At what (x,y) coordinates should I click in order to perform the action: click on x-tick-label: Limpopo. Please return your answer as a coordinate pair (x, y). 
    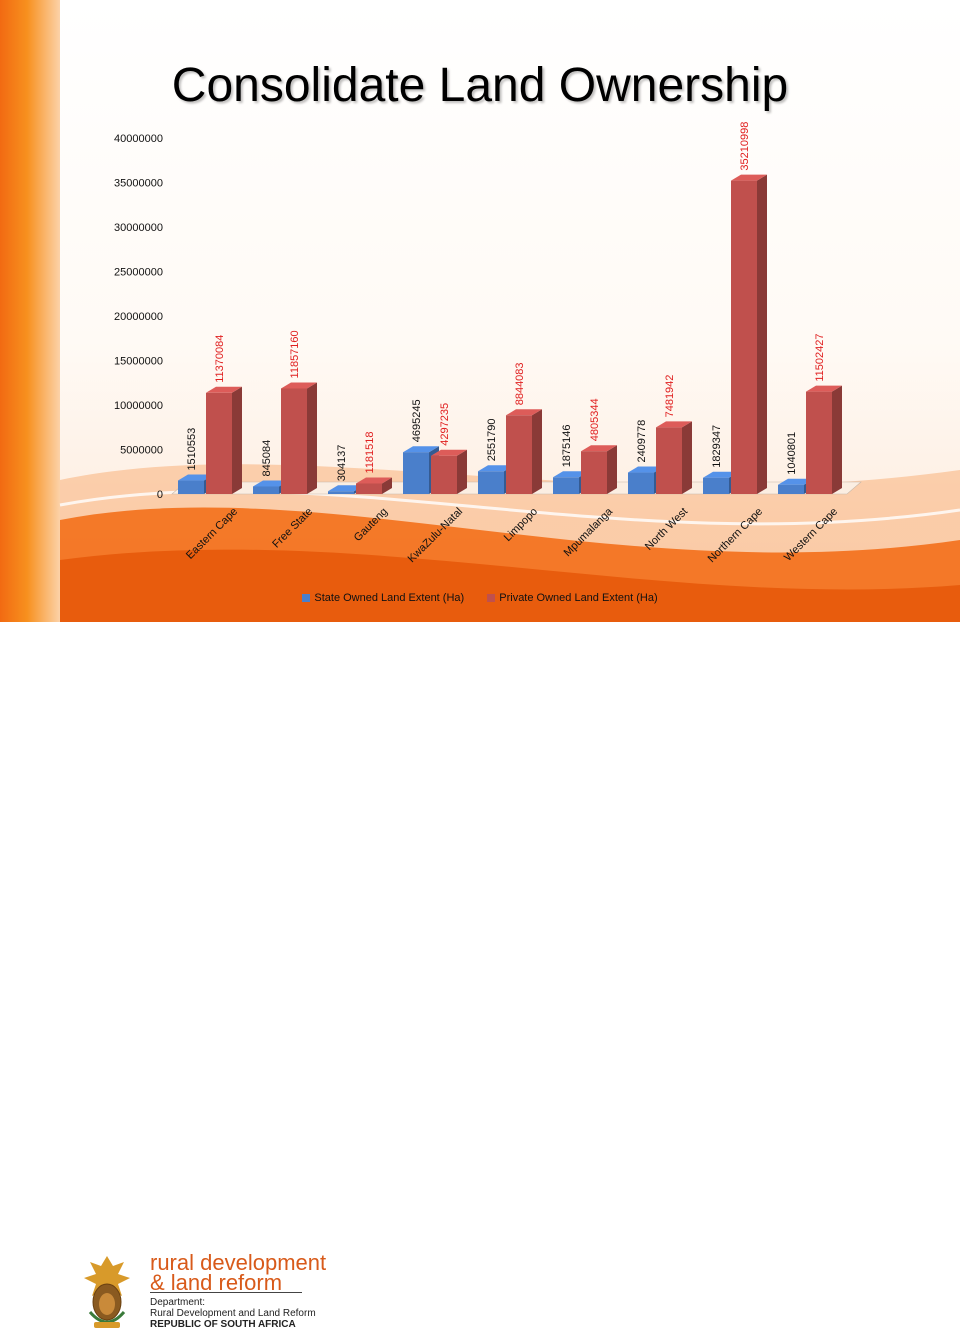
    Looking at the image, I should click on (521, 525).